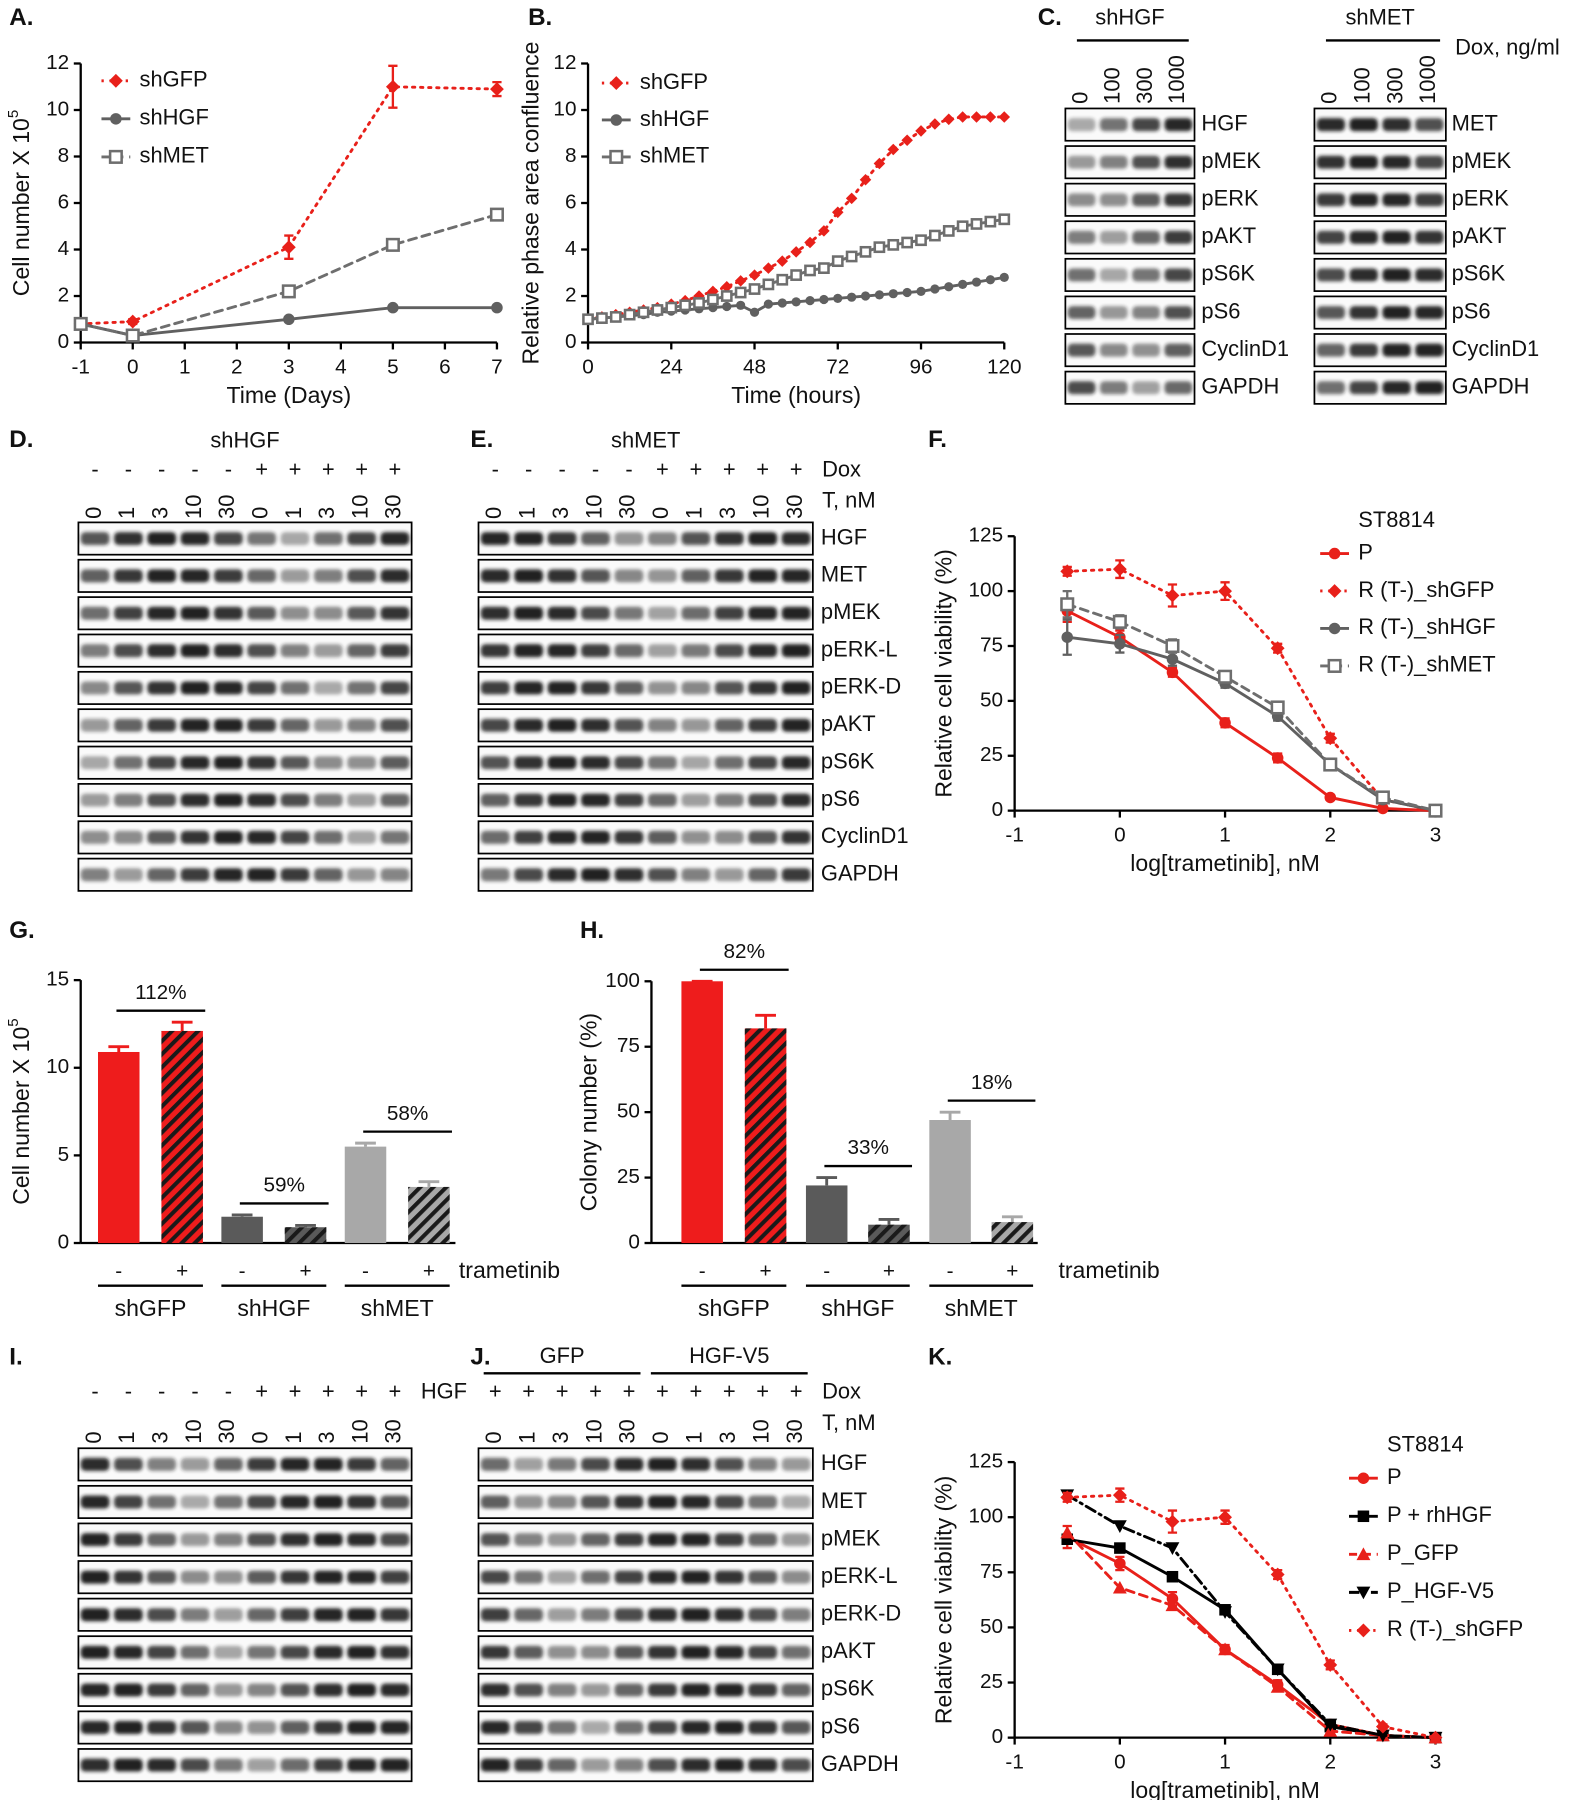 The height and width of the screenshot is (1800, 1575). What do you see at coordinates (1331, 1762) in the screenshot?
I see `x-tick-label: 2` at bounding box center [1331, 1762].